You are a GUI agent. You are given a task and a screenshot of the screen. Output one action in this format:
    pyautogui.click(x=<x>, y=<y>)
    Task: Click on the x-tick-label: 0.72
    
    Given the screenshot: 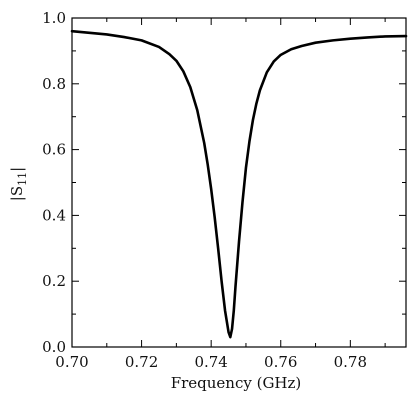 What is the action you would take?
    pyautogui.click(x=141, y=362)
    